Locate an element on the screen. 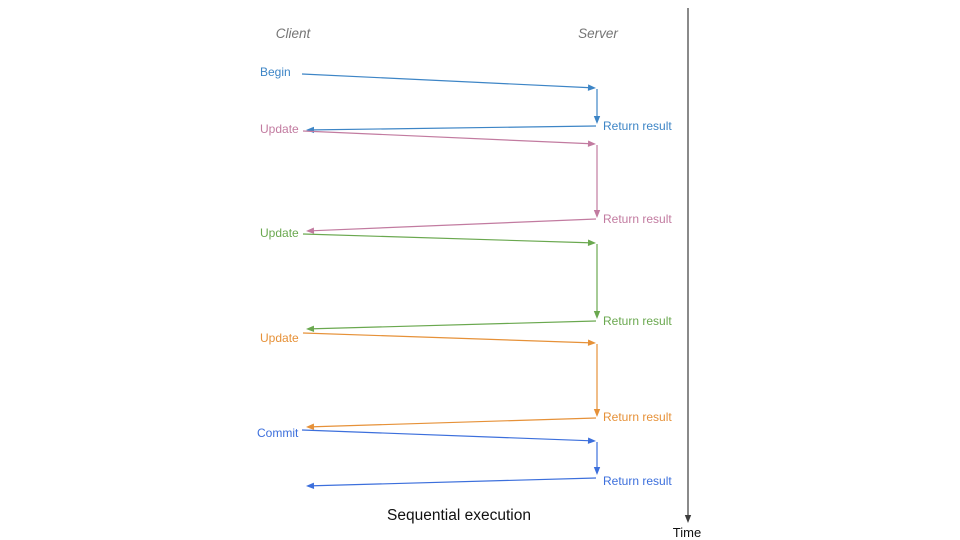 This screenshot has width=960, height=540. message-commit-4: Commit Return result is located at coordinates (464, 457).